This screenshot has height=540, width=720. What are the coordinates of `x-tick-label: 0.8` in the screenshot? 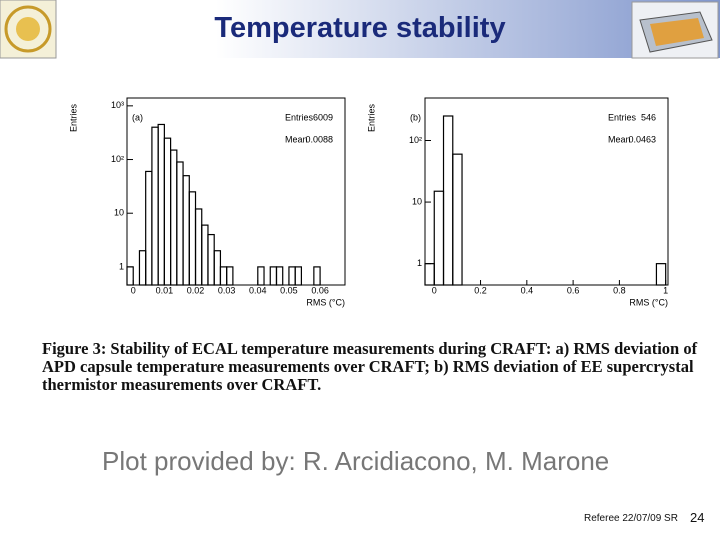 It's located at (619, 290).